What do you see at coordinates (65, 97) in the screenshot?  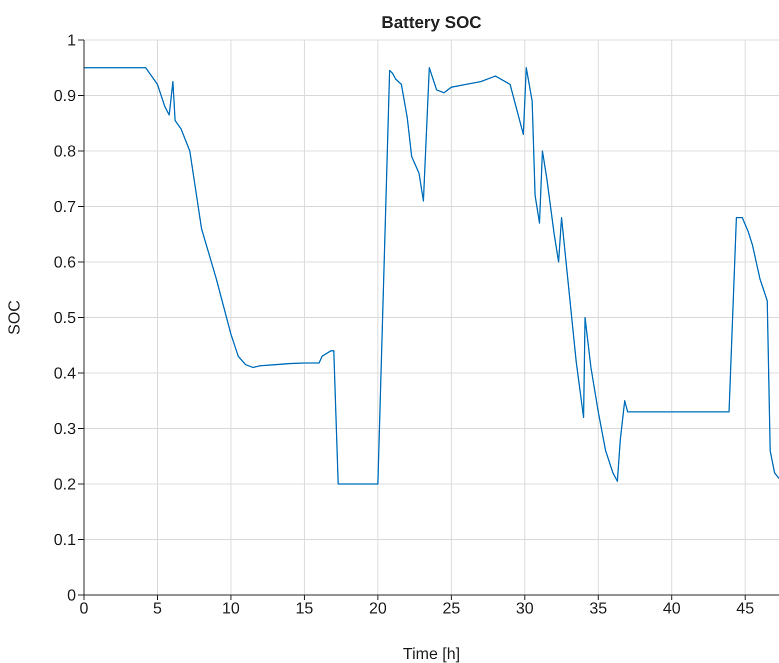 I see `y-tick-label: 0.9` at bounding box center [65, 97].